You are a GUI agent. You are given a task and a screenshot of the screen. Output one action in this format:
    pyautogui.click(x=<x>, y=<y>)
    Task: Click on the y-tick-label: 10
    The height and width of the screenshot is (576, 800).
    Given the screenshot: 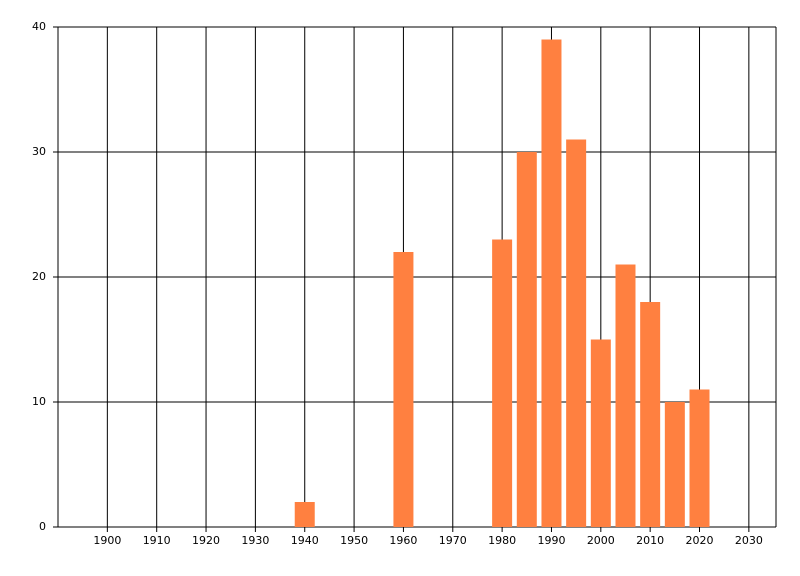 What is the action you would take?
    pyautogui.click(x=39, y=401)
    